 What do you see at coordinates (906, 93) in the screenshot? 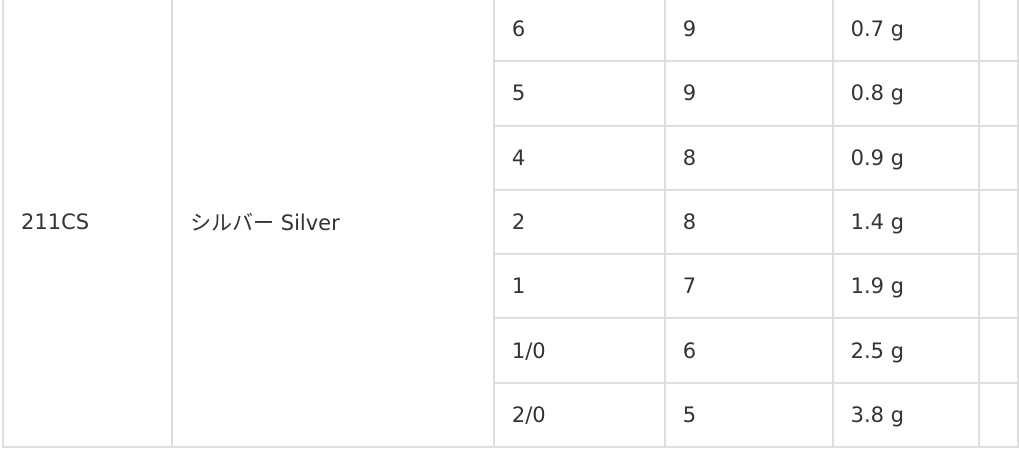
I see `weight-cell: 0.8 g` at bounding box center [906, 93].